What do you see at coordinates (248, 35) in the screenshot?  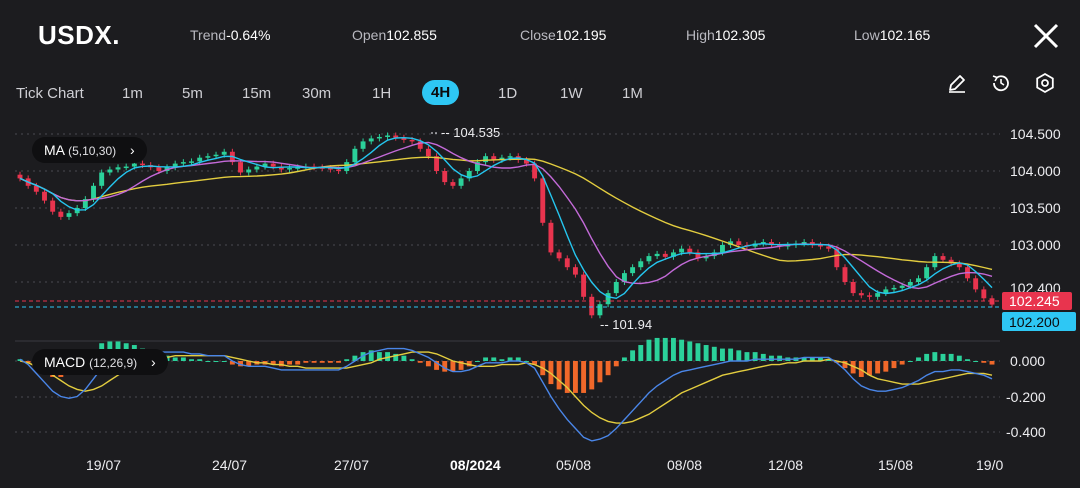 I see `trend-value: -0.64%` at bounding box center [248, 35].